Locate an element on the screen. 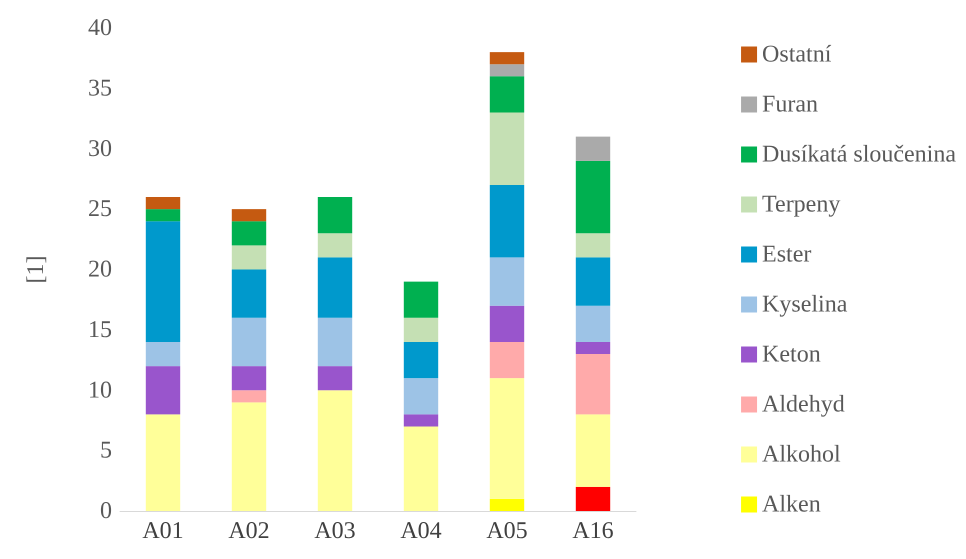  x-tick-label: A16 is located at coordinates (593, 531).